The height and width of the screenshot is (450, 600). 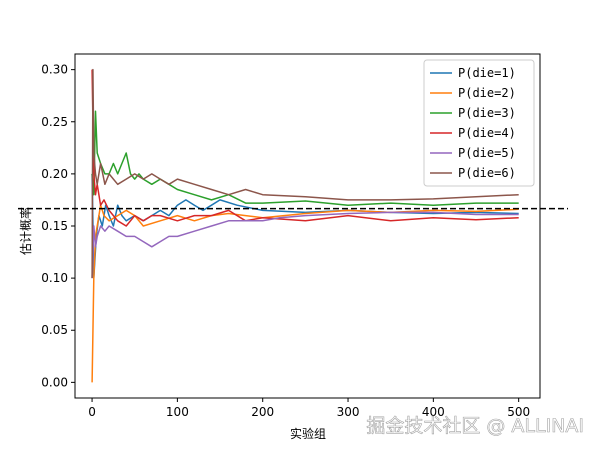 What do you see at coordinates (54, 278) in the screenshot?
I see `y-tick-label: 0.10` at bounding box center [54, 278].